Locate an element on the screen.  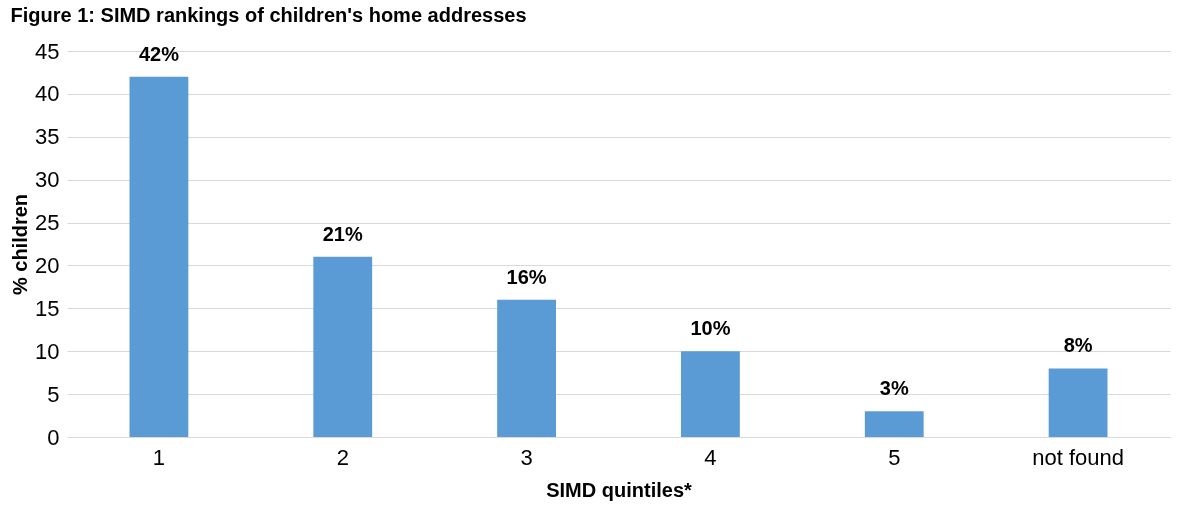
x-tick-label: 3 is located at coordinates (526, 457).